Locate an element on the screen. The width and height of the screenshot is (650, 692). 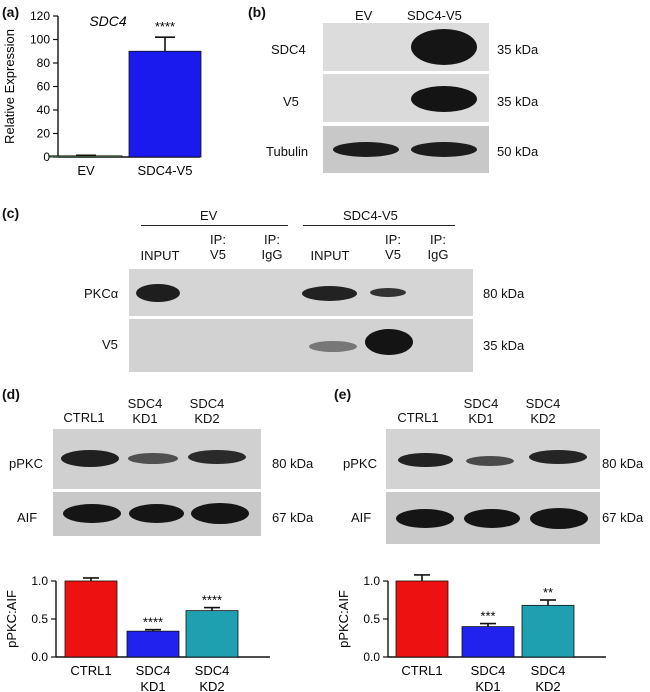
x-tick-label: EV is located at coordinates (86, 170).